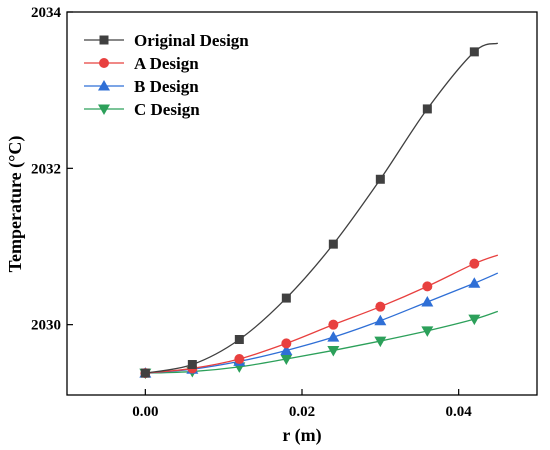 This screenshot has width=550, height=450. What do you see at coordinates (15, 204) in the screenshot?
I see `y-axis-label: Temperature (°C)` at bounding box center [15, 204].